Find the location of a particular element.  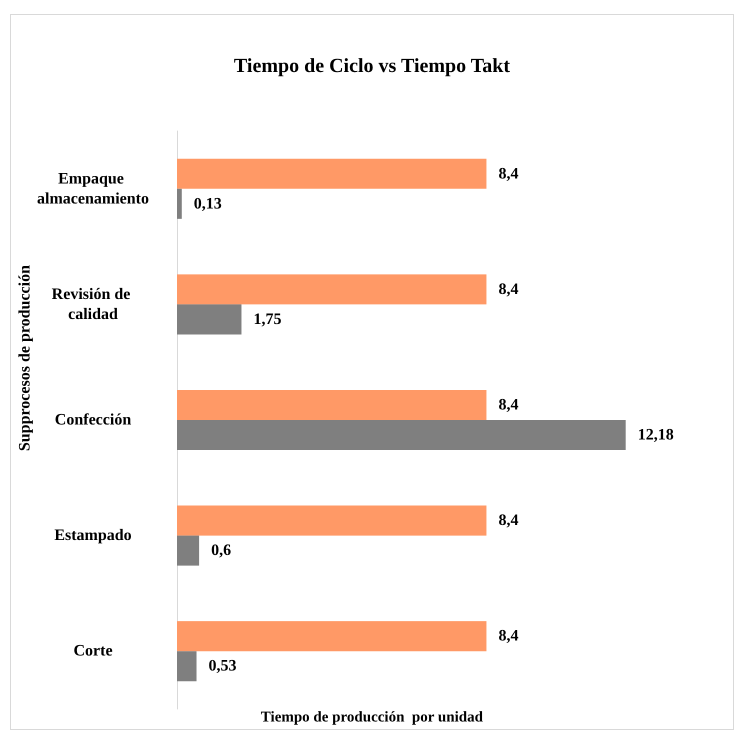

y-tick-label: Estampado is located at coordinates (93, 535).